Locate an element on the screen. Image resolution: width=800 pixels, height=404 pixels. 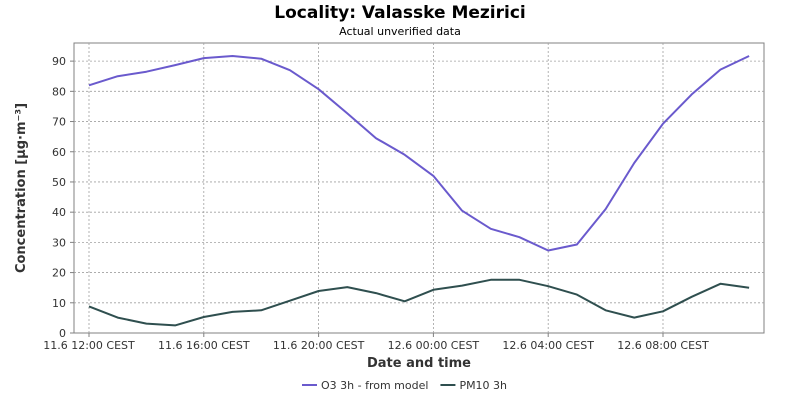
y-tick-label: 80 is located at coordinates (59, 91).